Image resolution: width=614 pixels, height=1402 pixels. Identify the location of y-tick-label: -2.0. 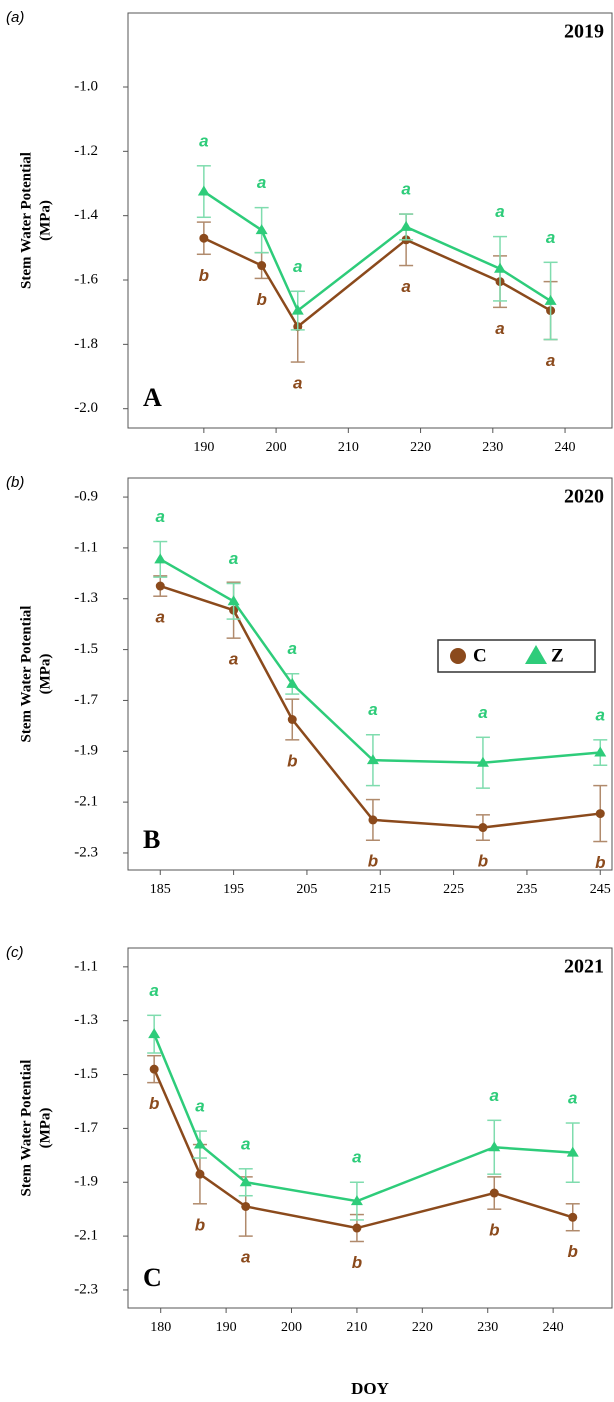
(86, 408).